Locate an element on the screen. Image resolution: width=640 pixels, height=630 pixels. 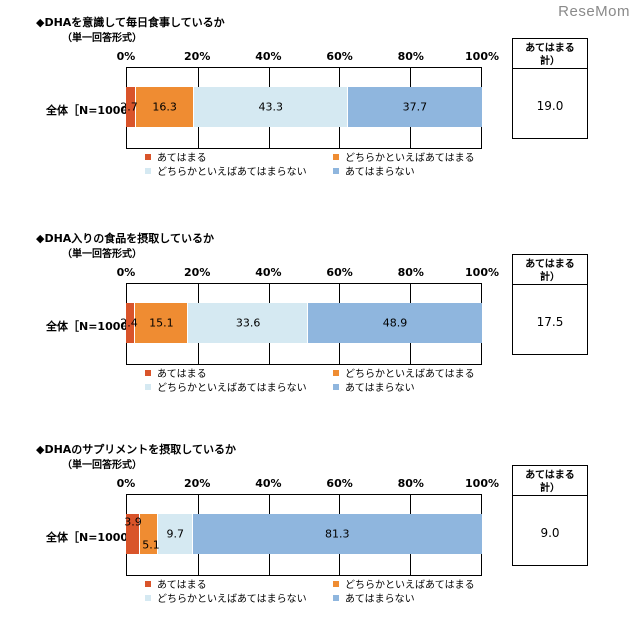
bar-segment-value: 3.9 is located at coordinates (133, 522).